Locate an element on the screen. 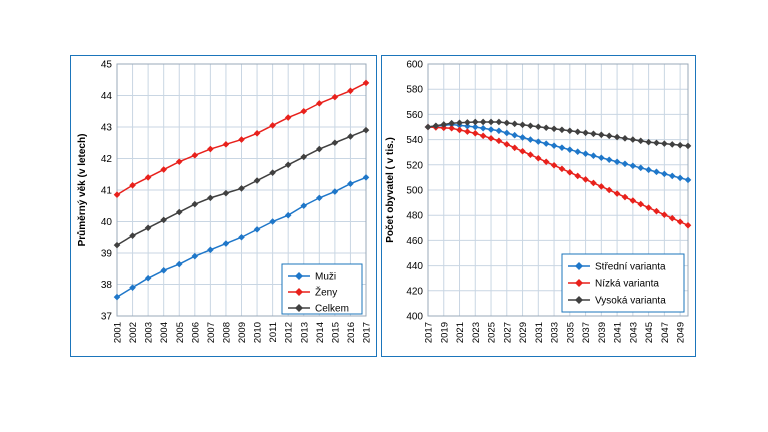  series-line is located at coordinates (558, 176).